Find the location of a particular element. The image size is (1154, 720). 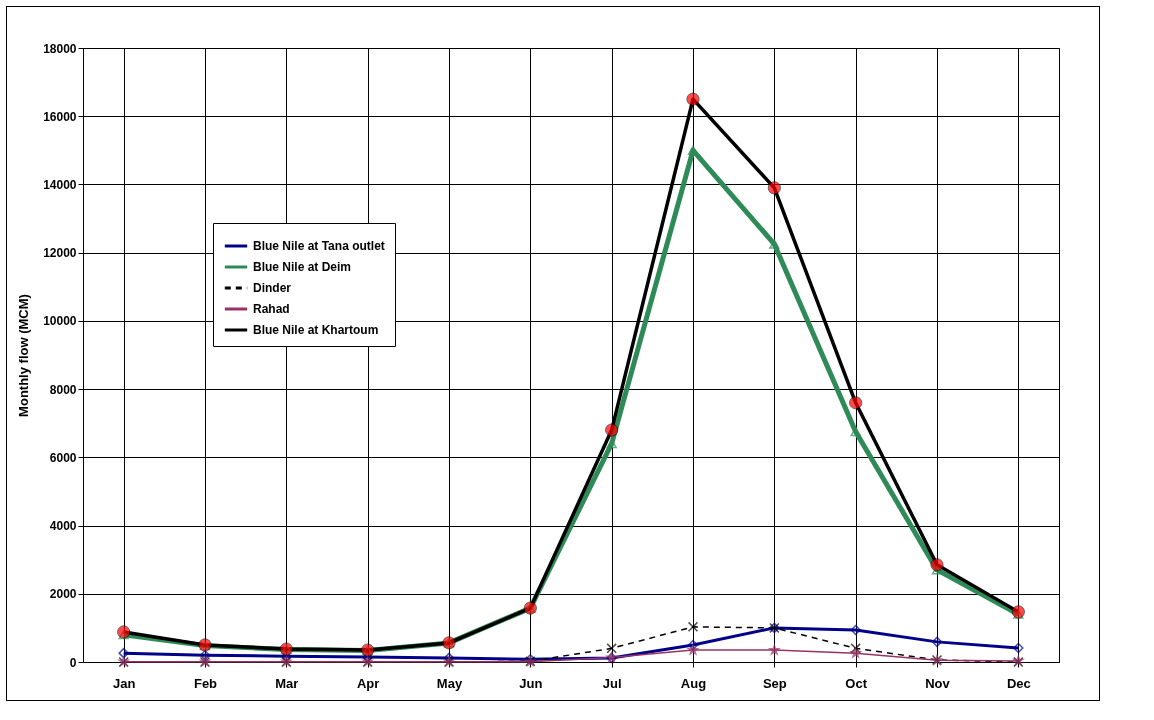

x-tick-label: Apr is located at coordinates (368, 683).